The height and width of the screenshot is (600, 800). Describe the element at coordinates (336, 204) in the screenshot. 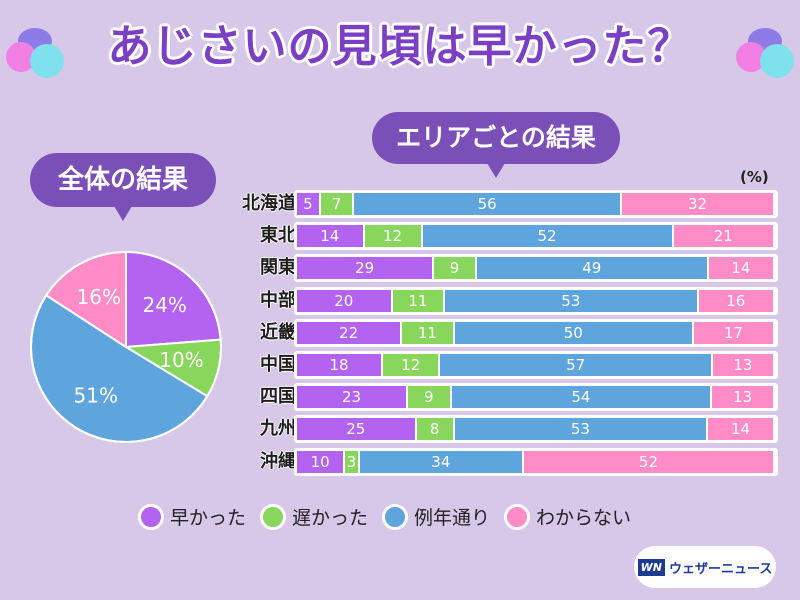

I see `bar-segment-late: 7` at that location.